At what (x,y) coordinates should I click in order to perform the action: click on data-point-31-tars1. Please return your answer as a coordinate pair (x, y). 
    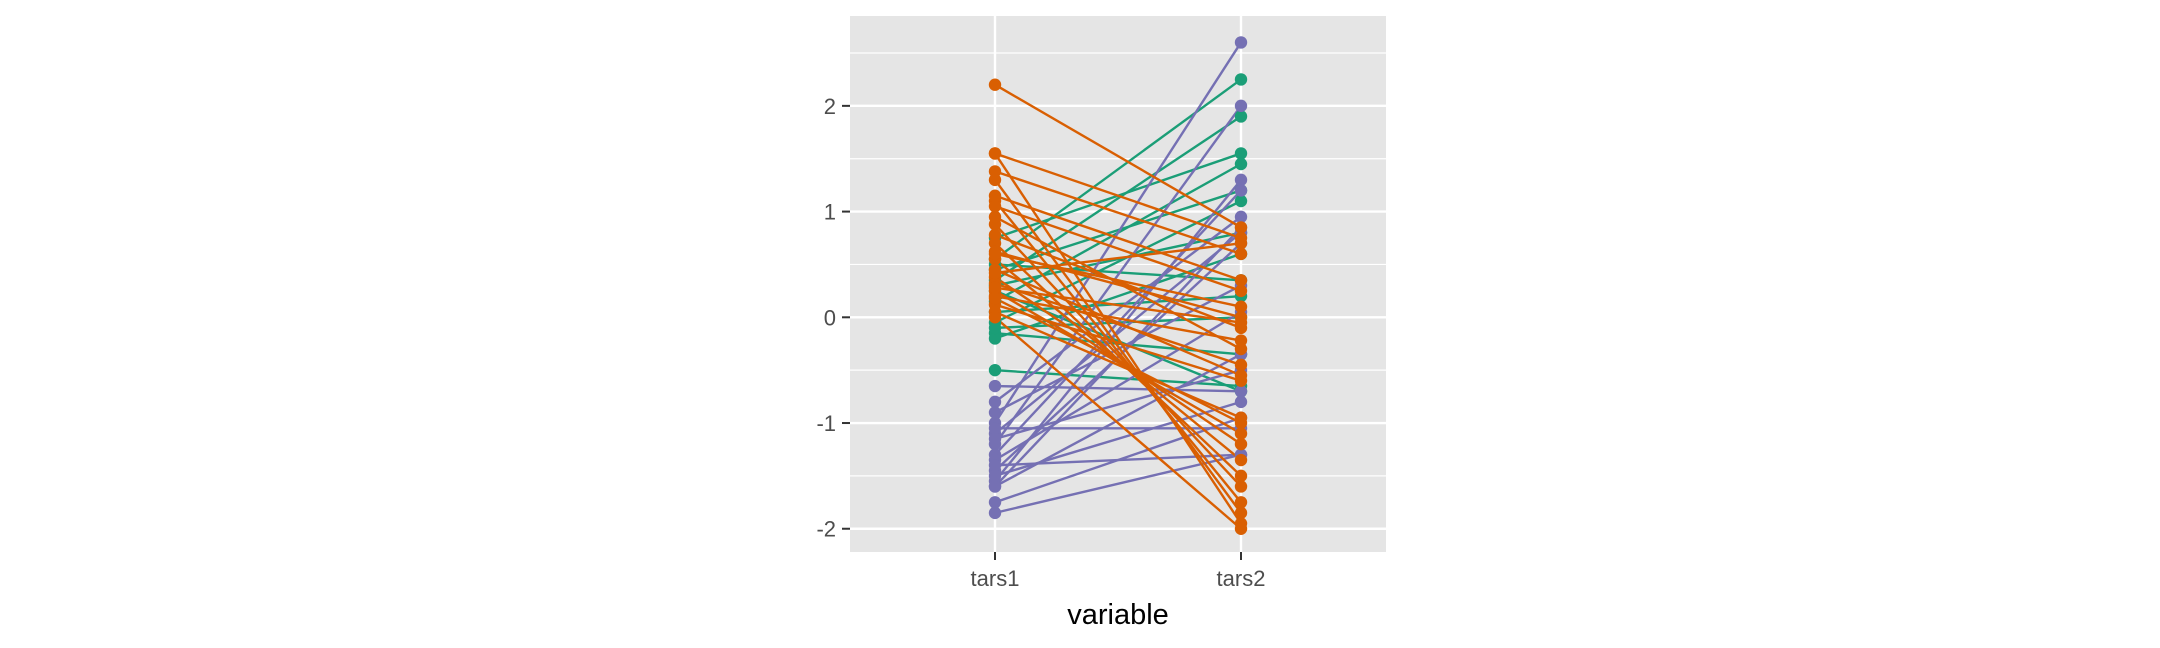
    Looking at the image, I should click on (995, 513).